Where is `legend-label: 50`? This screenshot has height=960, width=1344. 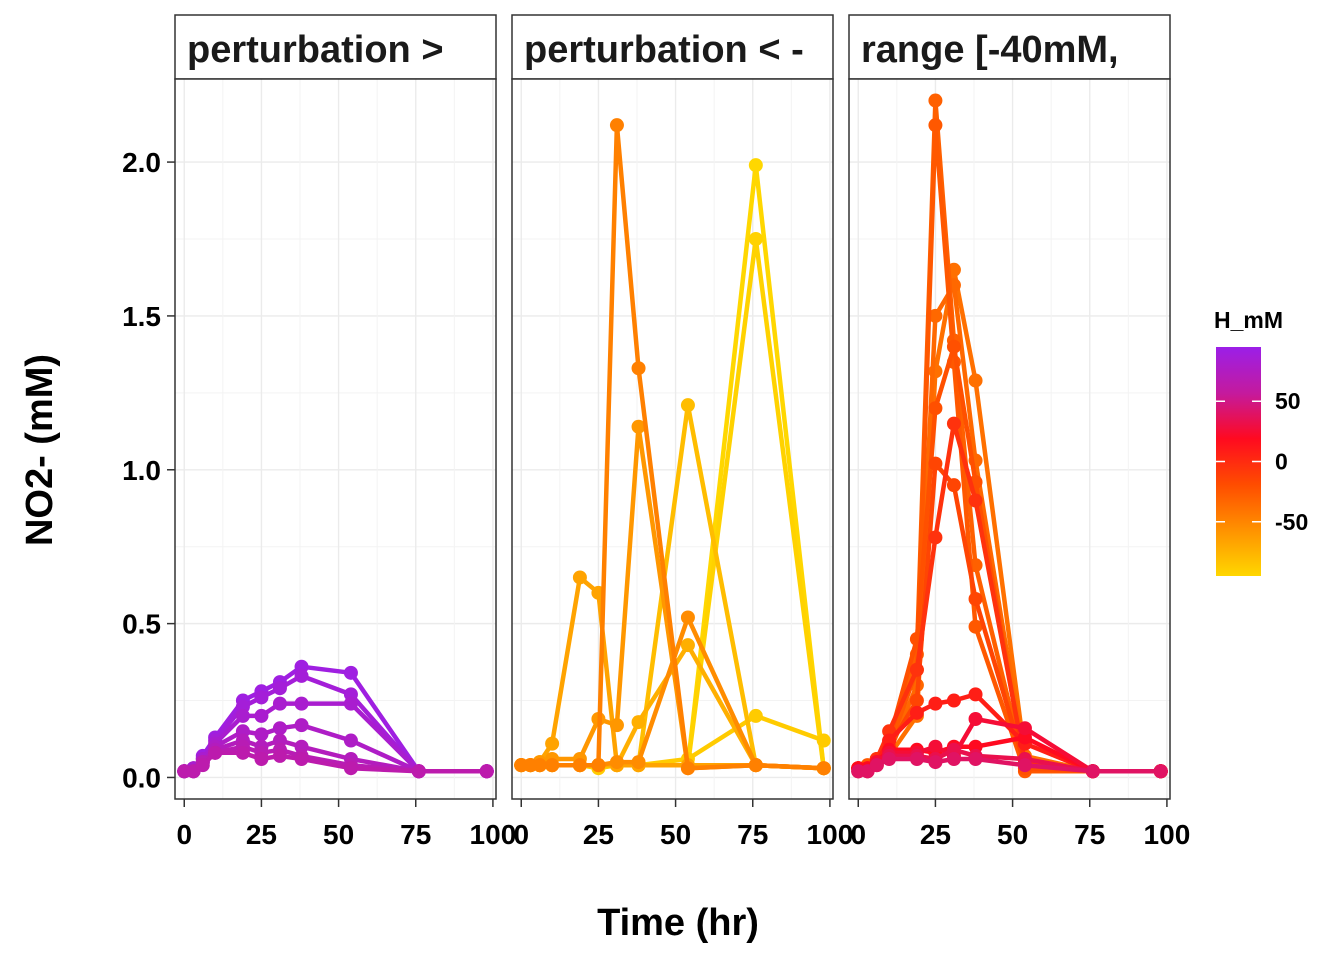
legend-label: 50 is located at coordinates (1288, 401).